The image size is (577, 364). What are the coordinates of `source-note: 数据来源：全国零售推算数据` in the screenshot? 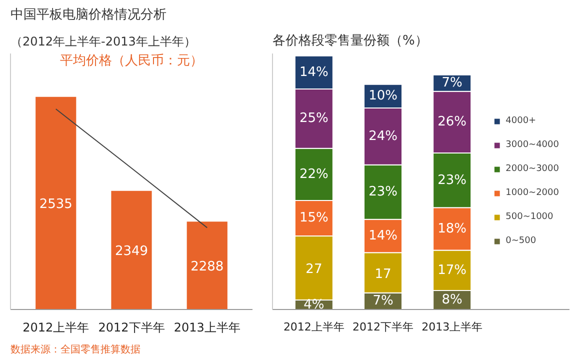 It's located at (75, 350).